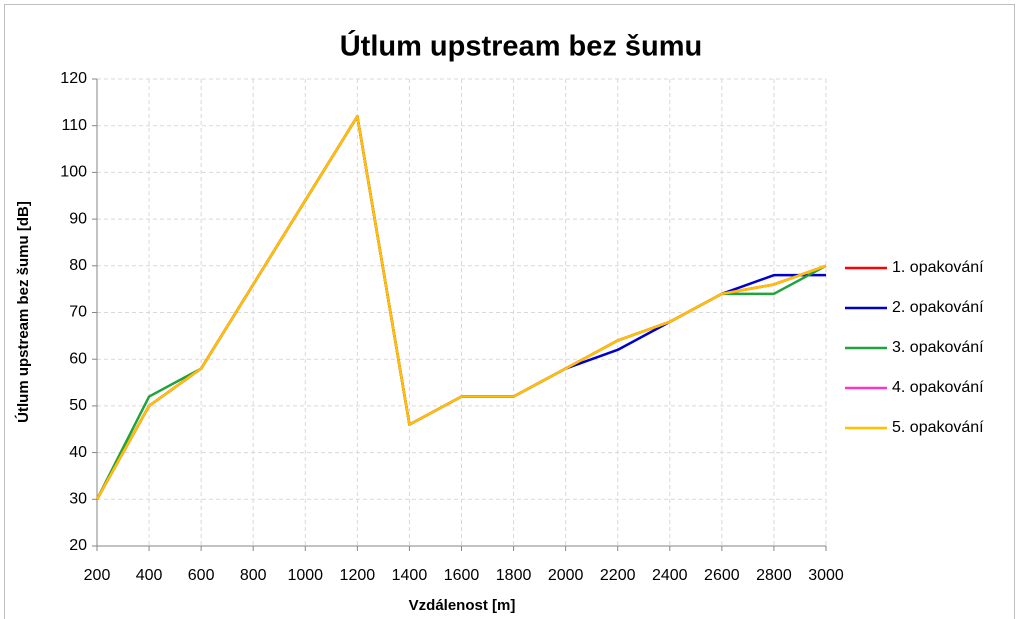 This screenshot has height=619, width=1019. What do you see at coordinates (73, 78) in the screenshot?
I see `y-tick-label: 120` at bounding box center [73, 78].